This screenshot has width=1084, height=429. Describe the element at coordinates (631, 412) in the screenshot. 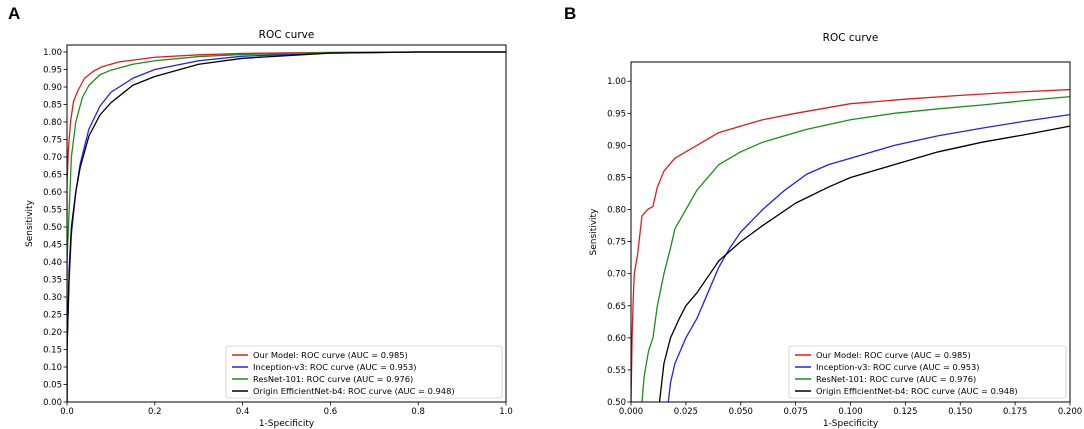

I see `x-tick-label: 0.000` at that location.